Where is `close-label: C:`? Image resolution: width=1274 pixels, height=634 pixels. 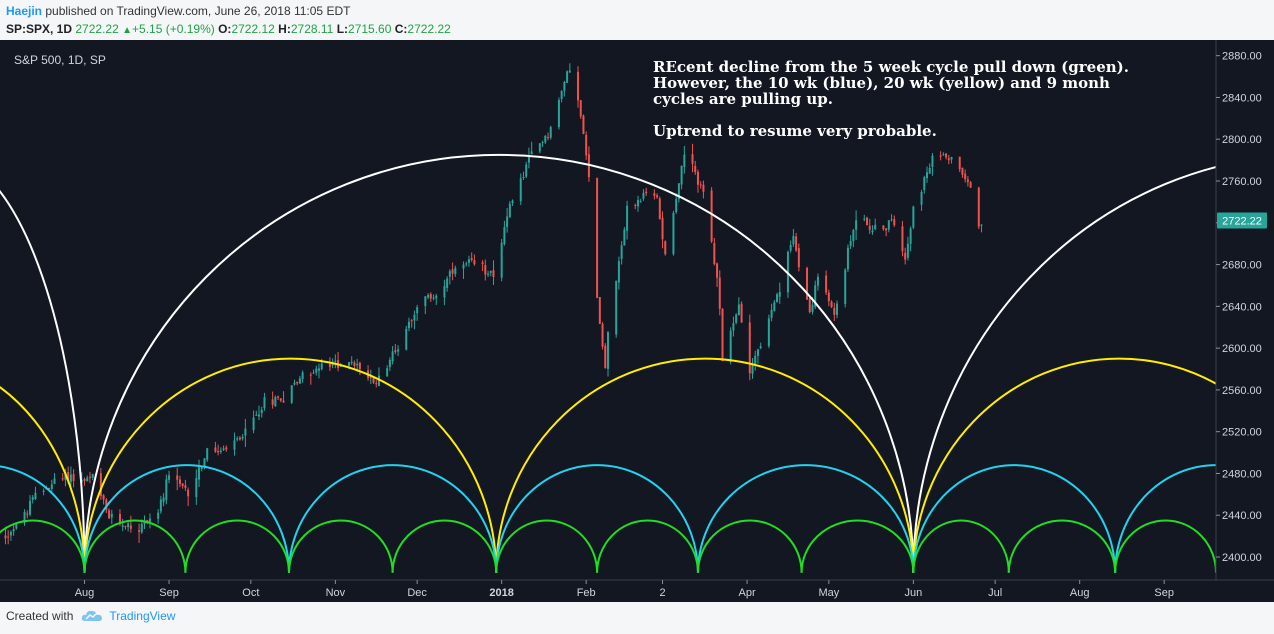 close-label: C: is located at coordinates (401, 29).